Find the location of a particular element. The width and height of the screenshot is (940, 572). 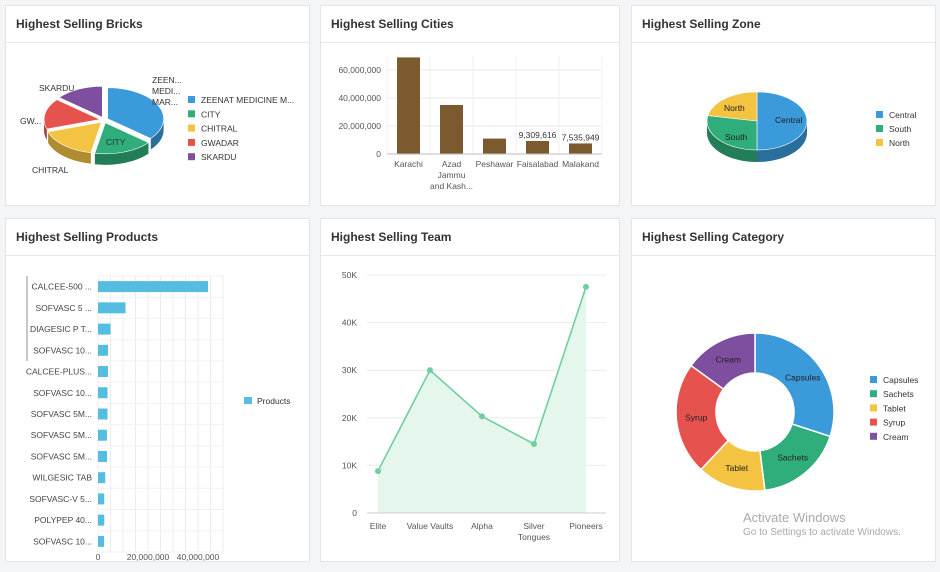

x-tick-label: Alpha is located at coordinates (482, 526).